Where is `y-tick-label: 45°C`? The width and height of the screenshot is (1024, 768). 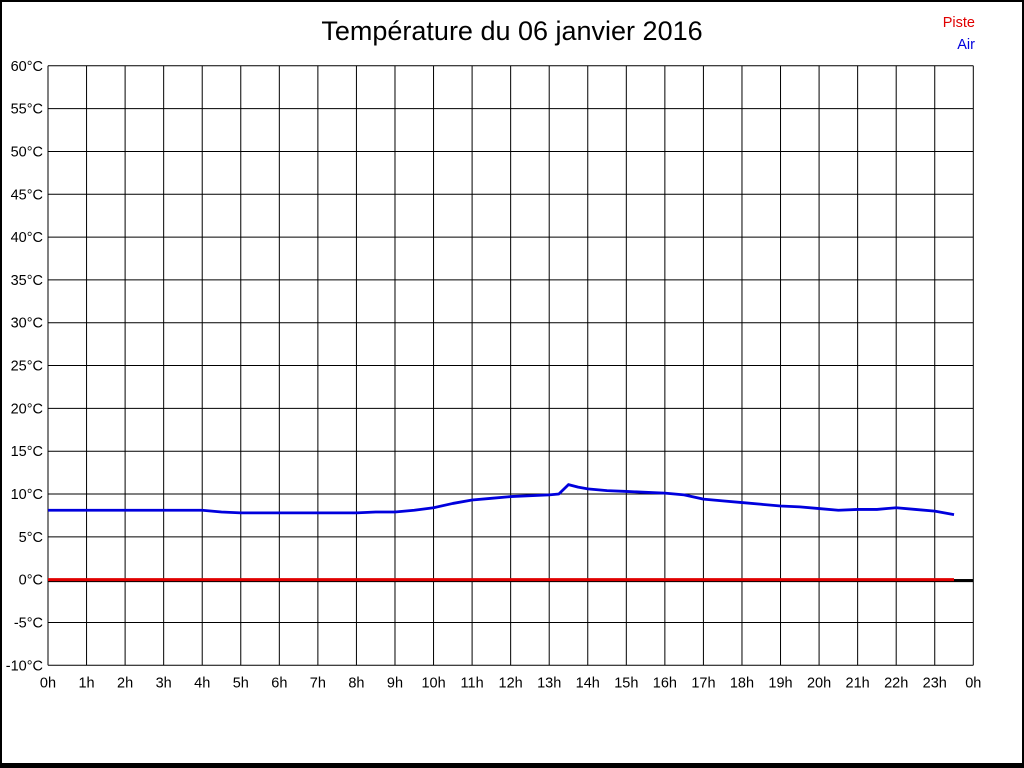
y-tick-label: 45°C is located at coordinates (27, 195).